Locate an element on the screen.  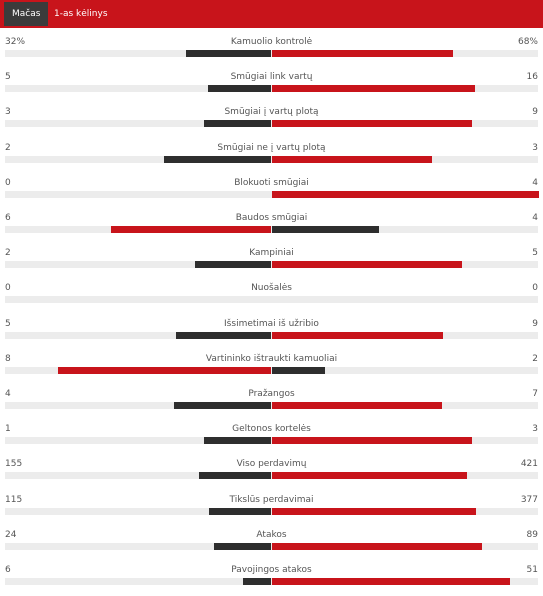
stat-name: Blokuoti smūgiai is located at coordinates (271, 182).